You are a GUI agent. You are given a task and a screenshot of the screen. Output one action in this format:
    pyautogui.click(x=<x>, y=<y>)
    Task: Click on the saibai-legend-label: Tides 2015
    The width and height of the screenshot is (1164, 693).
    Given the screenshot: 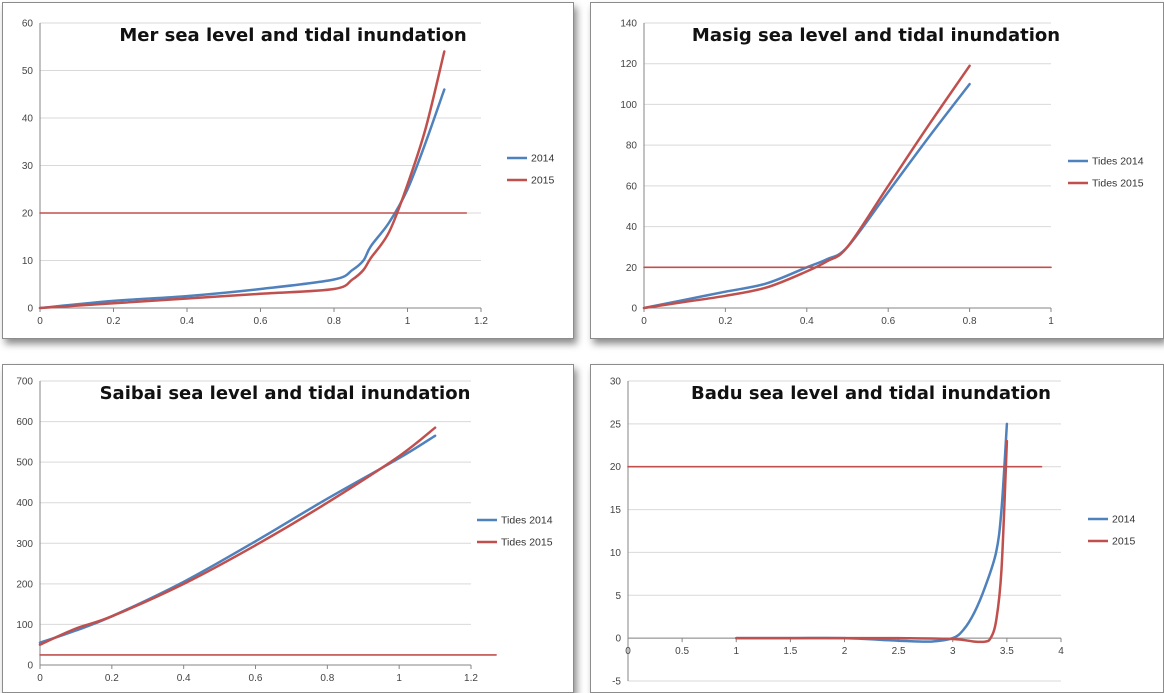 What is the action you would take?
    pyautogui.click(x=527, y=543)
    